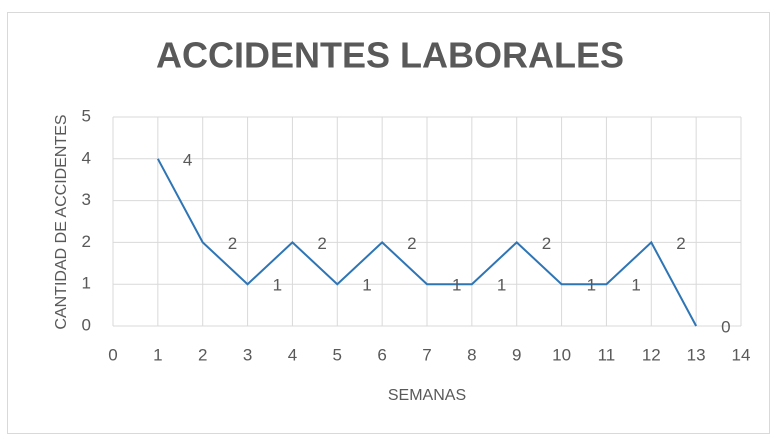  I want to click on x-tick-label: 1, so click(157, 354).